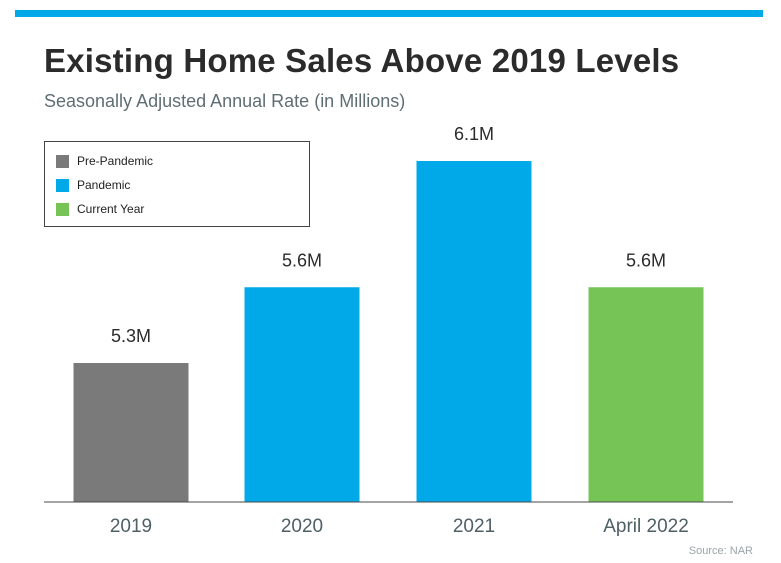 The image size is (781, 563). Describe the element at coordinates (474, 331) in the screenshot. I see `bar-2021` at that location.